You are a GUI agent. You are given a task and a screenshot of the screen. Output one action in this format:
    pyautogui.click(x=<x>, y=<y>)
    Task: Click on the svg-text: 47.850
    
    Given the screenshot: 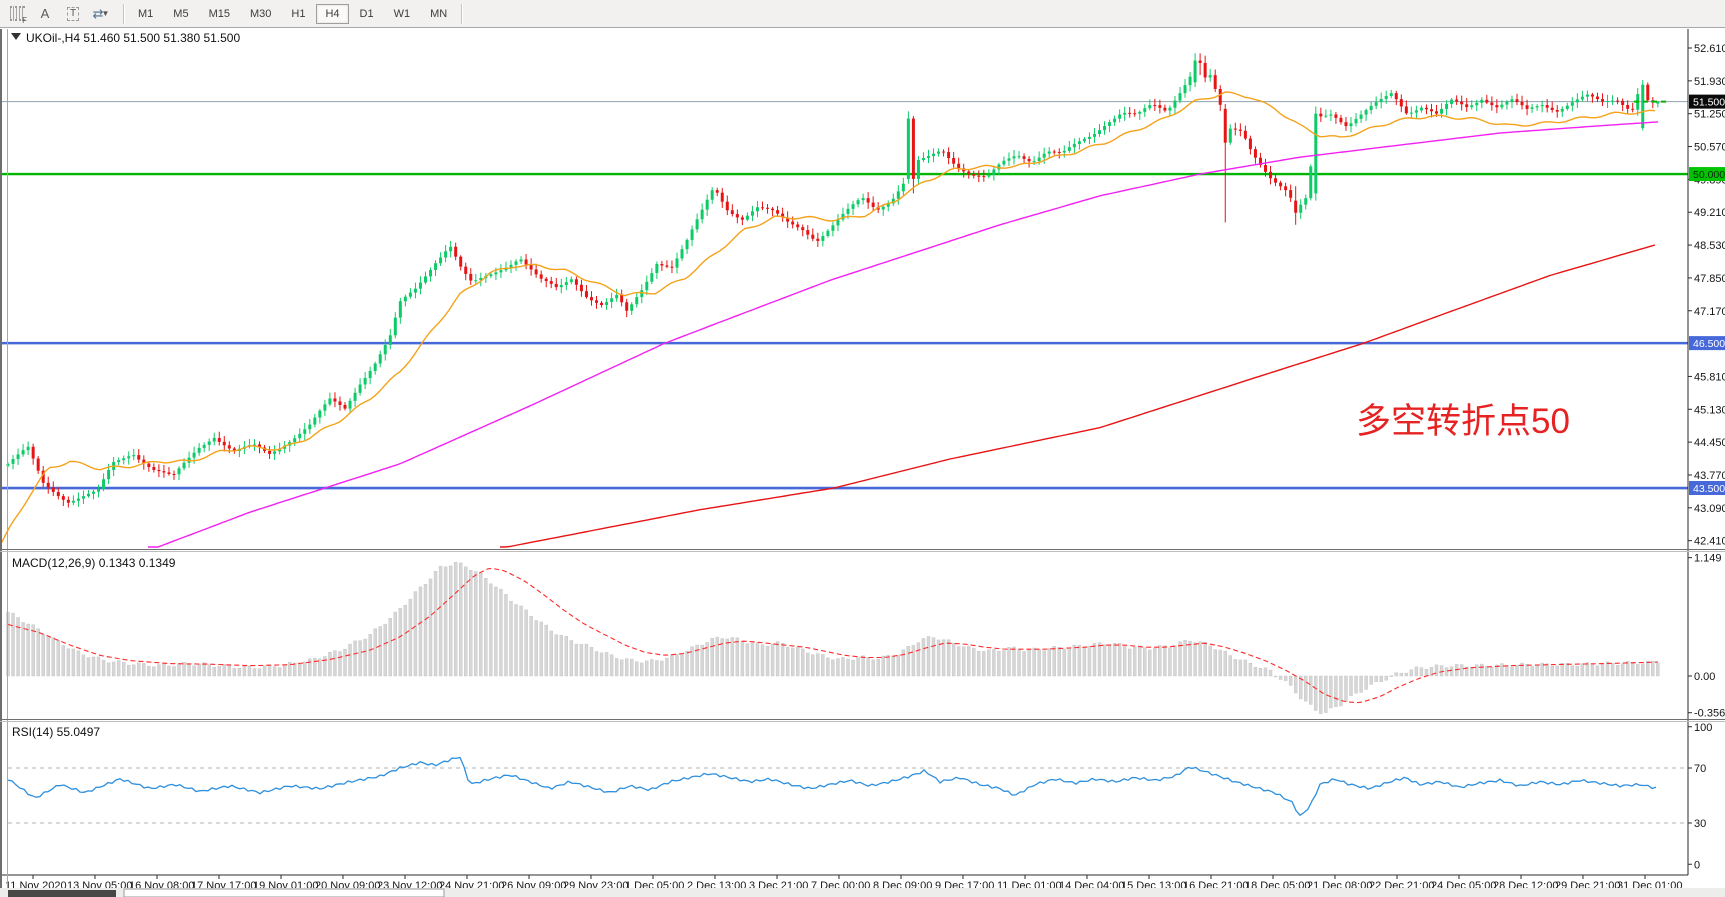 What is the action you would take?
    pyautogui.click(x=1709, y=279)
    